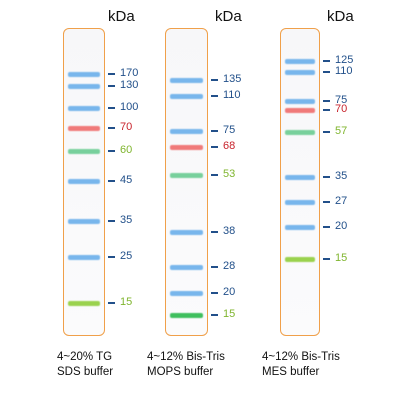 This screenshot has width=400, height=400. Describe the element at coordinates (129, 73) in the screenshot. I see `marker-label: 170` at that location.